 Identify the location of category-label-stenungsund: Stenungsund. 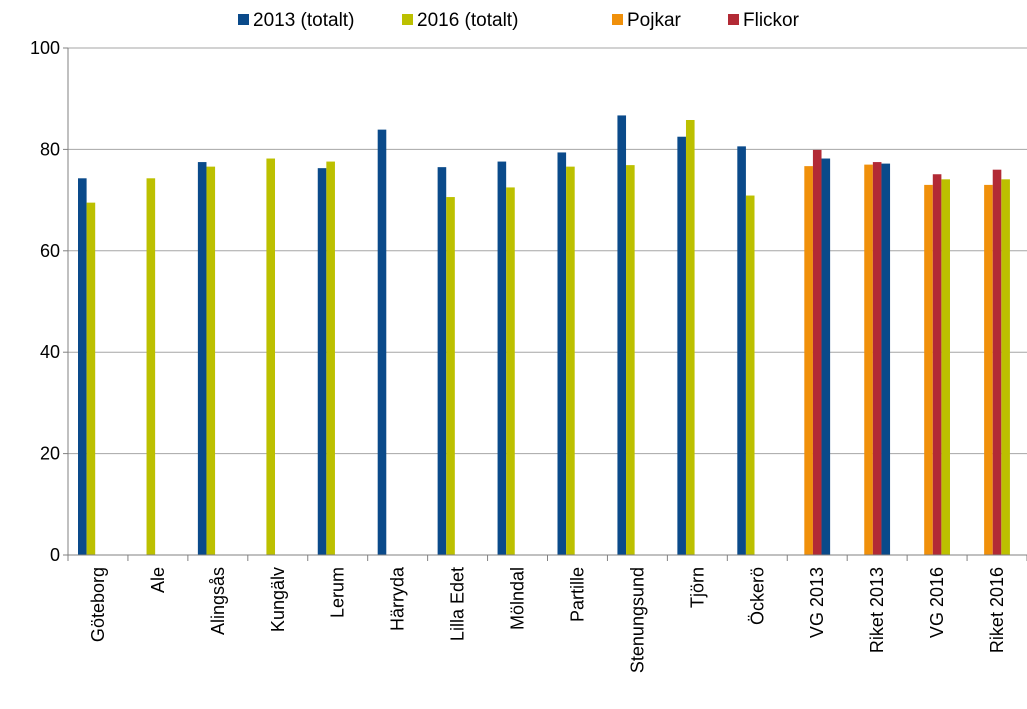
(637, 620).